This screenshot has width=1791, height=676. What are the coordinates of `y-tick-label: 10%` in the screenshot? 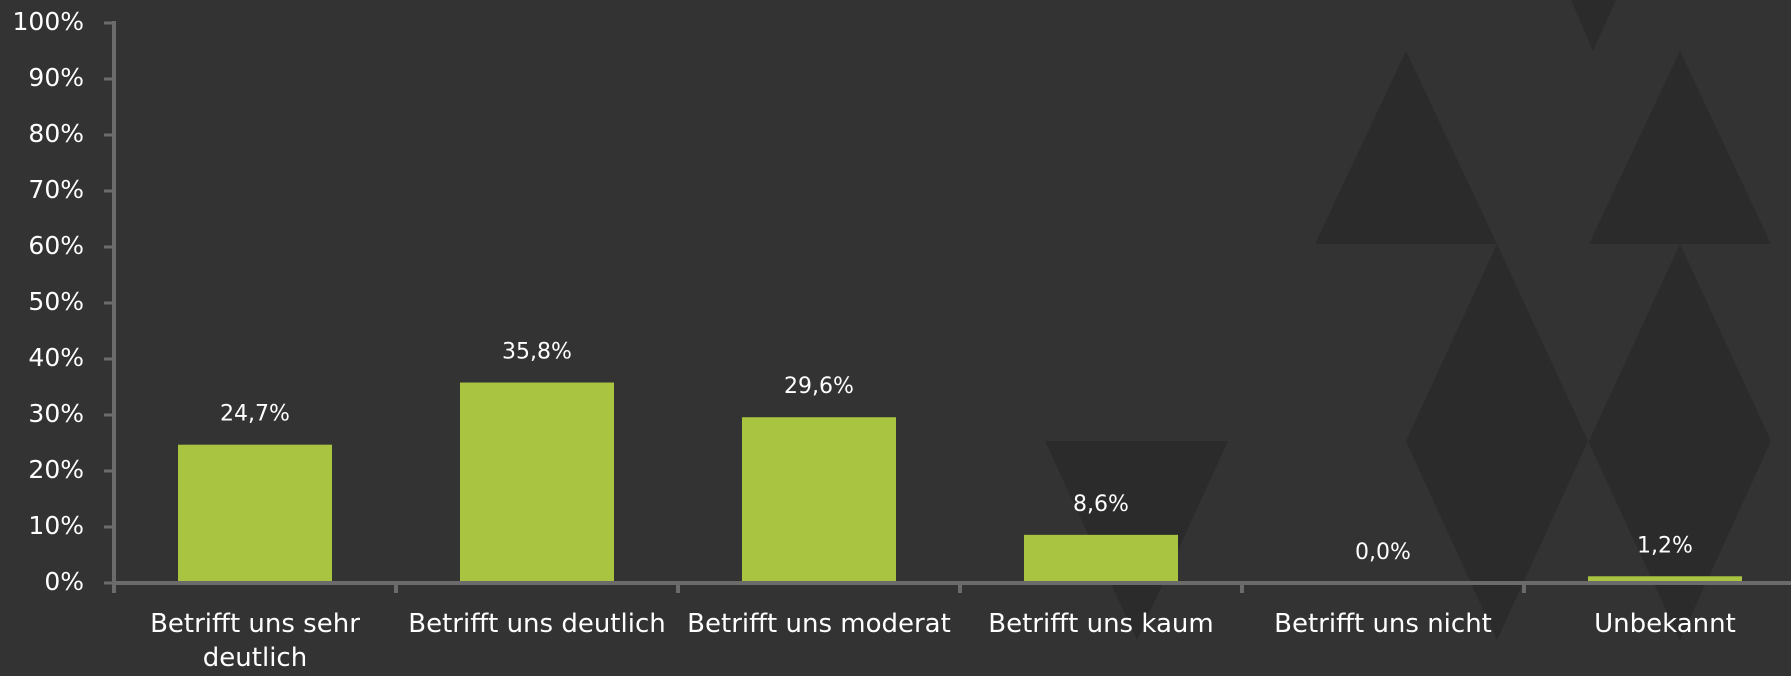 It's located at (56, 525).